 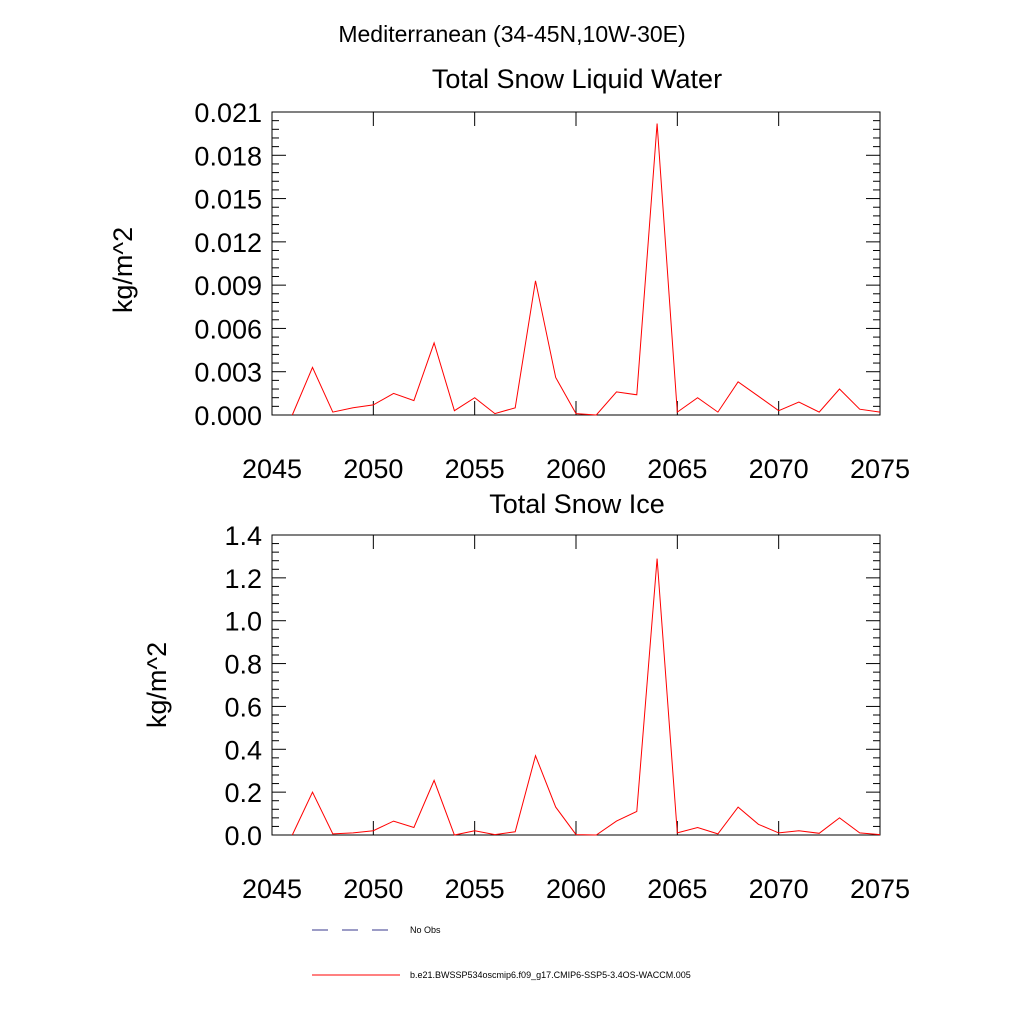 What do you see at coordinates (577, 504) in the screenshot?
I see `panel-title: Total Snow Ice` at bounding box center [577, 504].